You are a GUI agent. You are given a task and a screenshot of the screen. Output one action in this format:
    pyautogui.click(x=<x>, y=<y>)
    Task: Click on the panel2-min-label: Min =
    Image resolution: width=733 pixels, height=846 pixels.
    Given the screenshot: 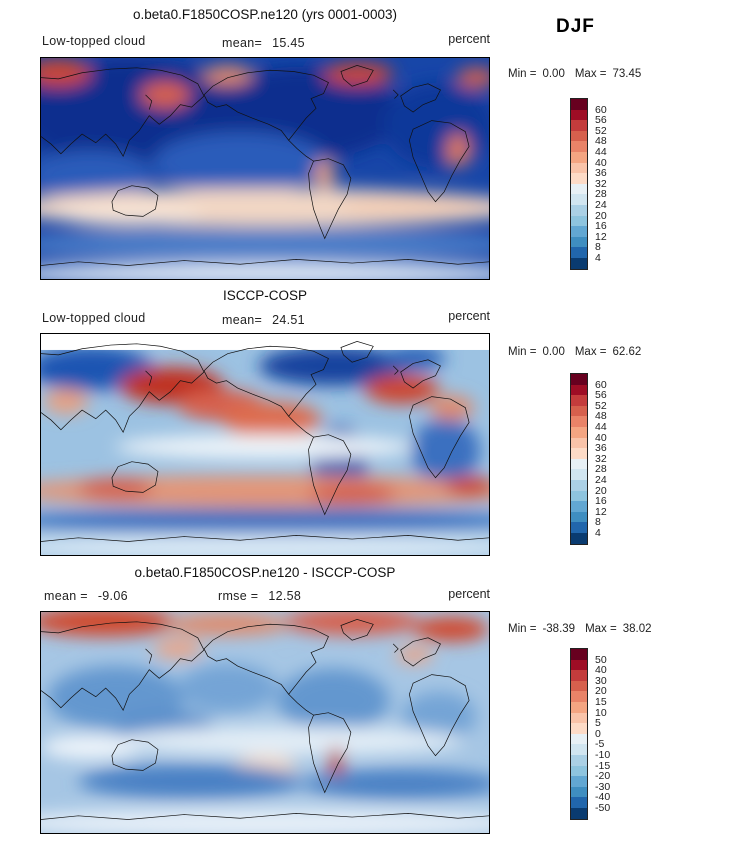 What is the action you would take?
    pyautogui.click(x=522, y=352)
    